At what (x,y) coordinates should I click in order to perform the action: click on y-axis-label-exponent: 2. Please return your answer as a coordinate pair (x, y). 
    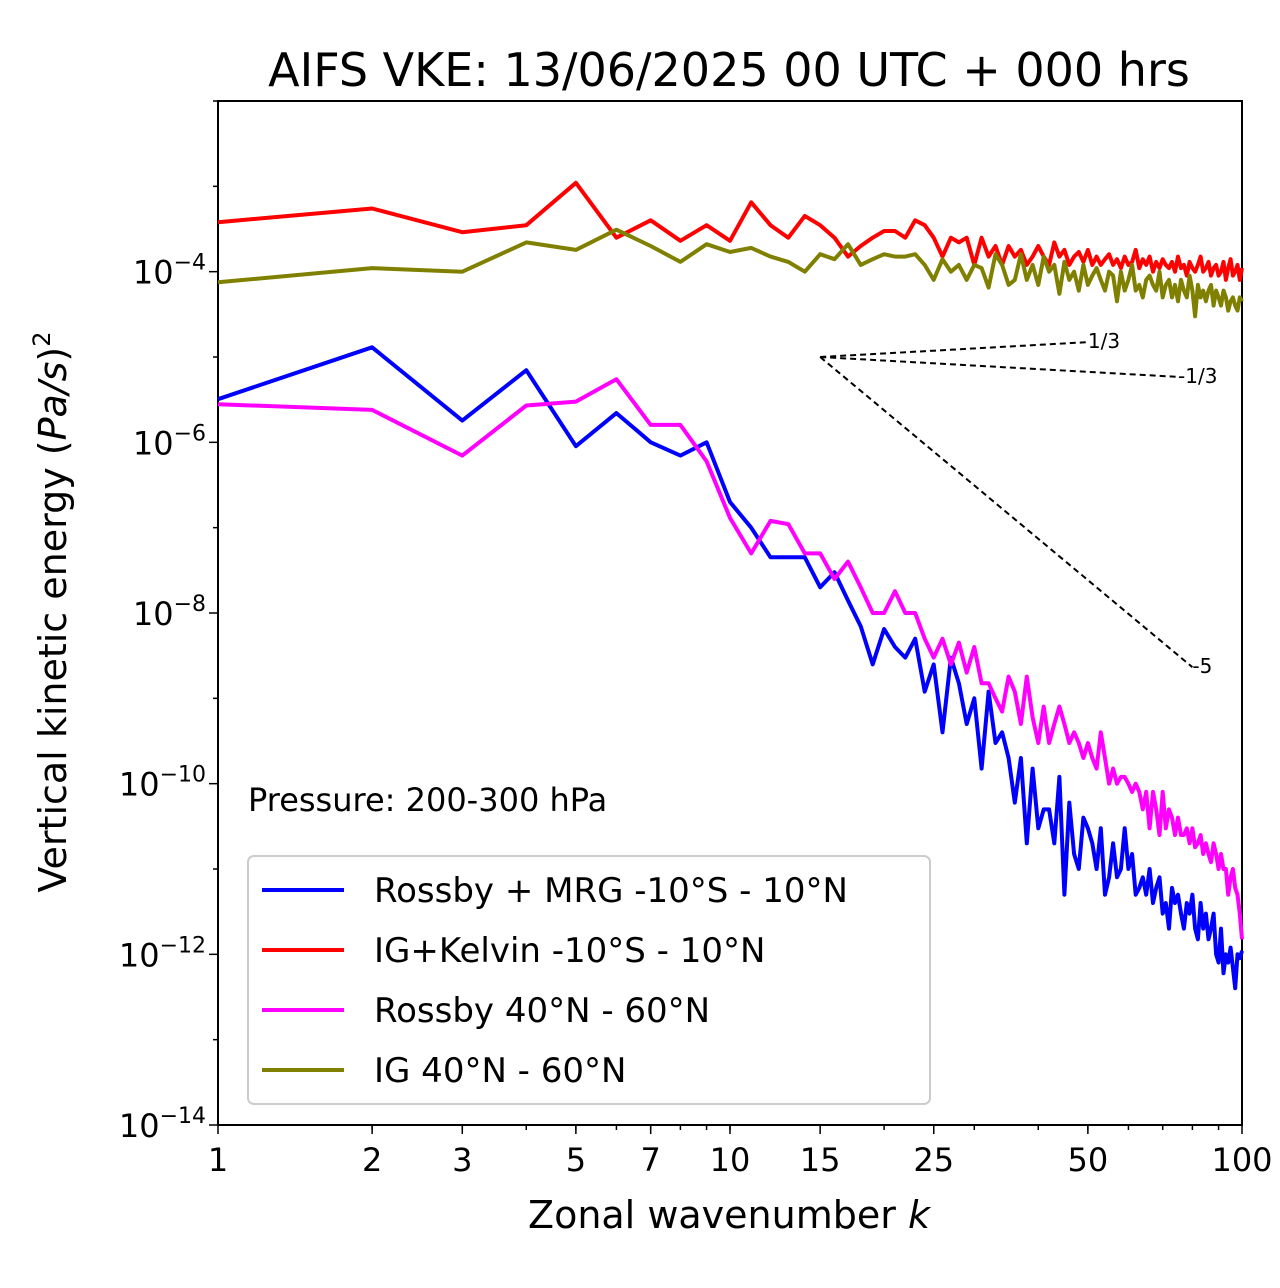
    Looking at the image, I should click on (42, 338).